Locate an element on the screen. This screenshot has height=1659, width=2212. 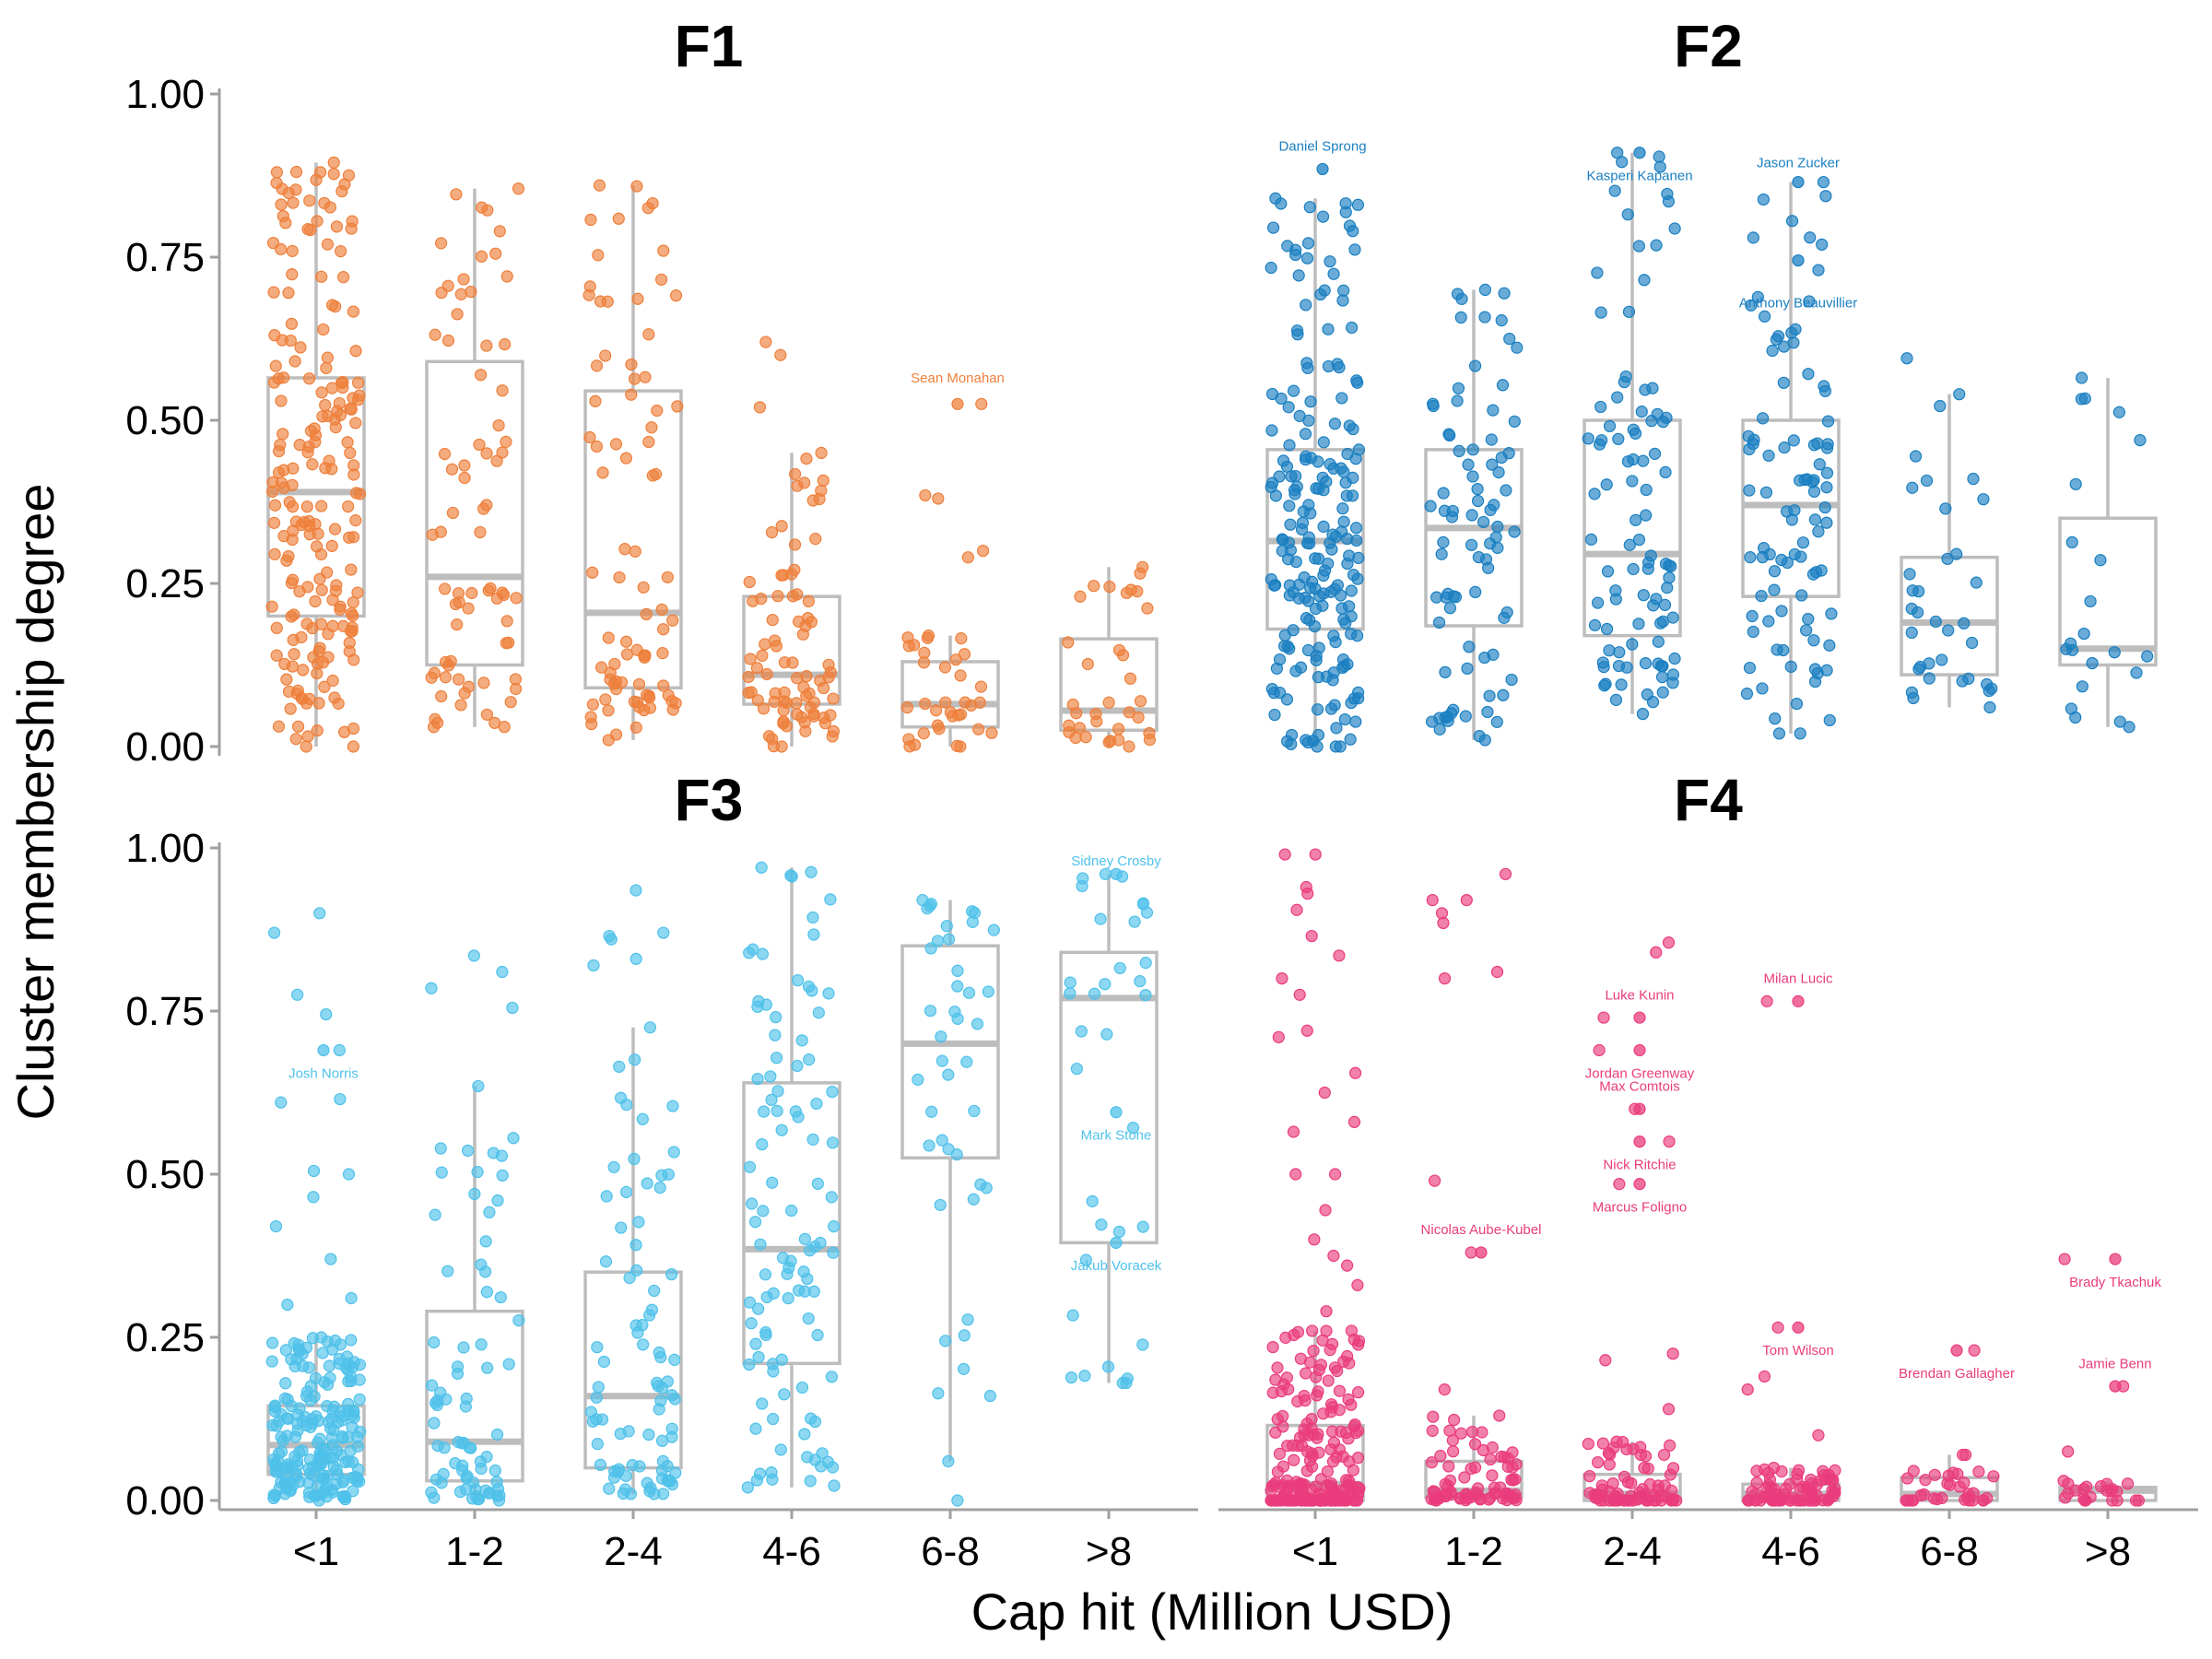
annotated-point is located at coordinates (1798, 1327).